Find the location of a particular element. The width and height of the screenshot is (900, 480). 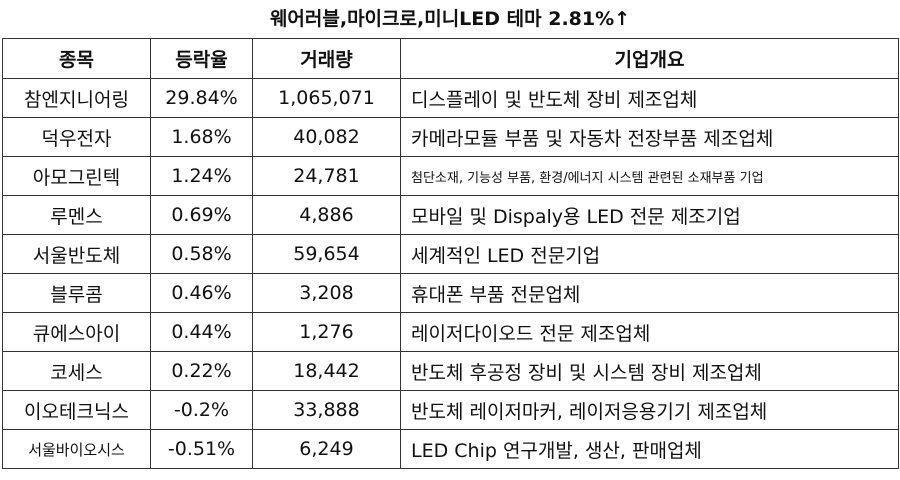

change-rate: 0.44% is located at coordinates (201, 332).